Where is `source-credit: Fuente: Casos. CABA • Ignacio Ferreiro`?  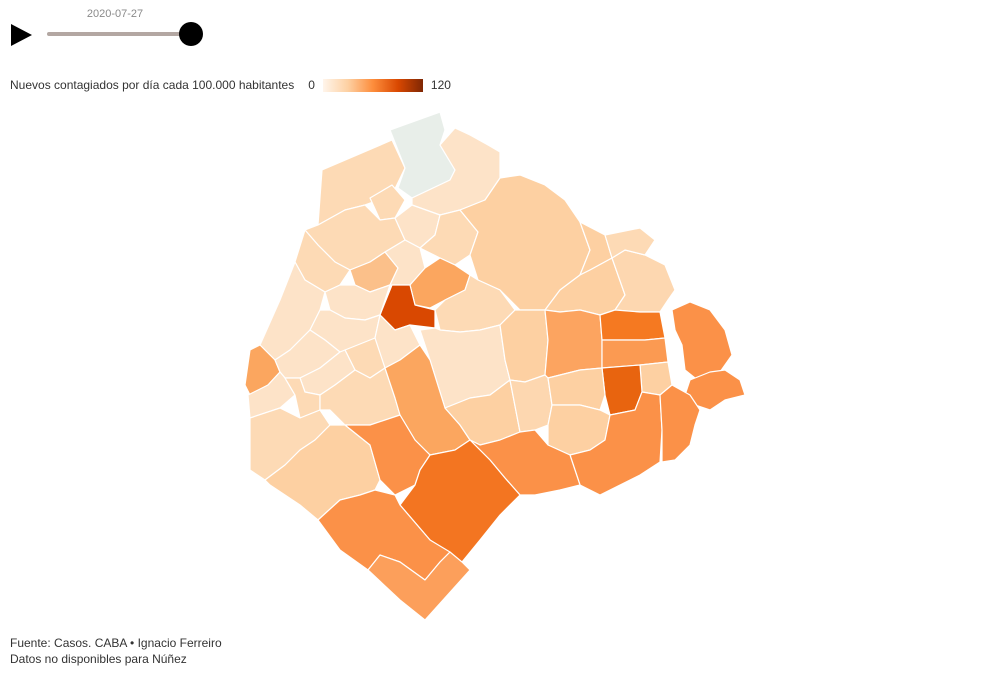
source-credit: Fuente: Casos. CABA • Ignacio Ferreiro is located at coordinates (116, 643).